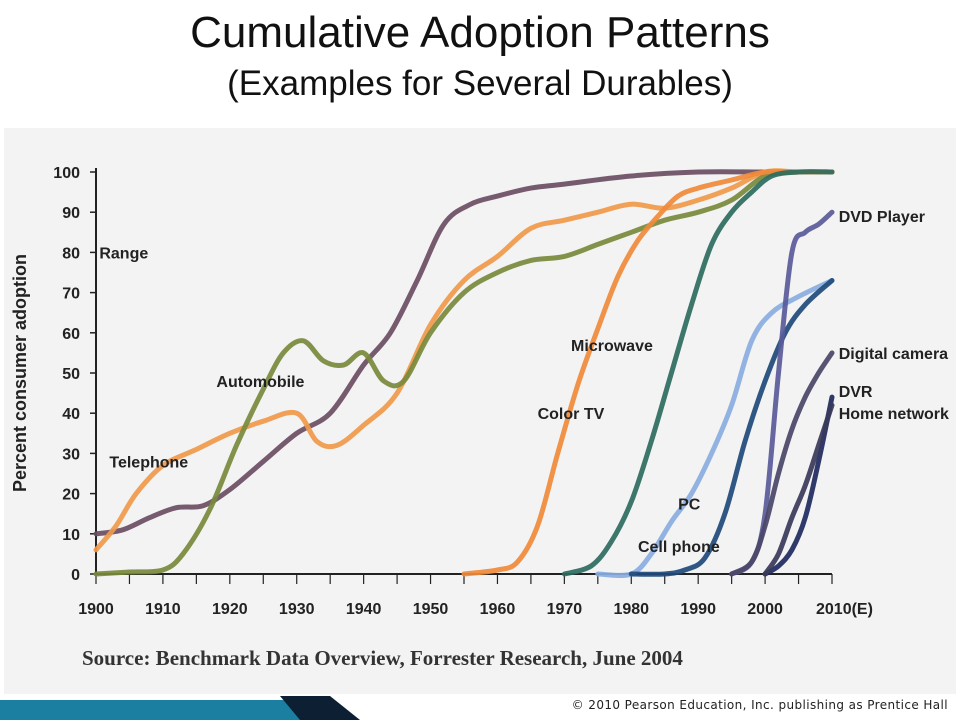  Describe the element at coordinates (364, 609) in the screenshot. I see `x-tick-label: 1940` at that location.